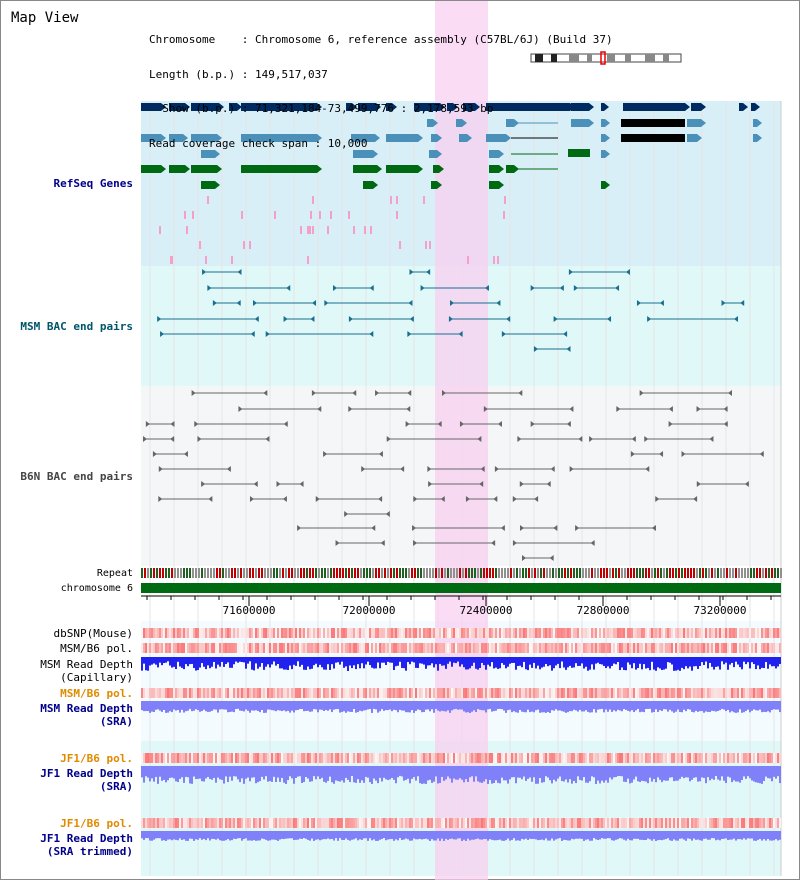 The image size is (800, 880). Describe the element at coordinates (96, 693) in the screenshot. I see `track-label-msm-b6-pol-2: MSM/B6 pol.` at that location.